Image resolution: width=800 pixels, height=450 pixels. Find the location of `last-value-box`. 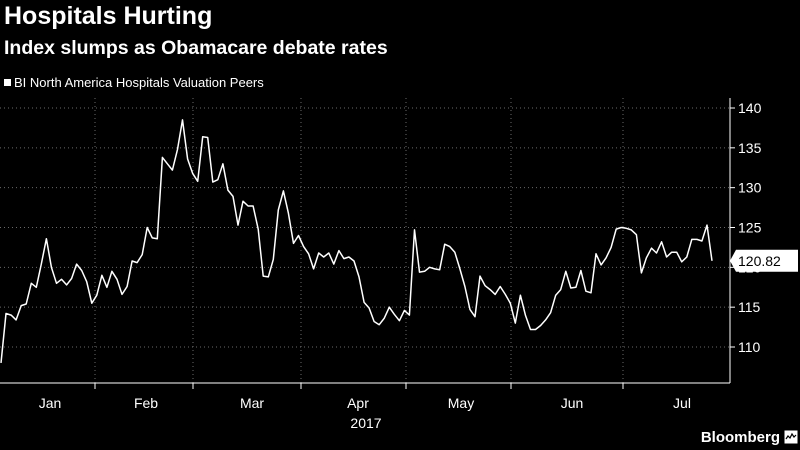

last-value-box is located at coordinates (764, 260).